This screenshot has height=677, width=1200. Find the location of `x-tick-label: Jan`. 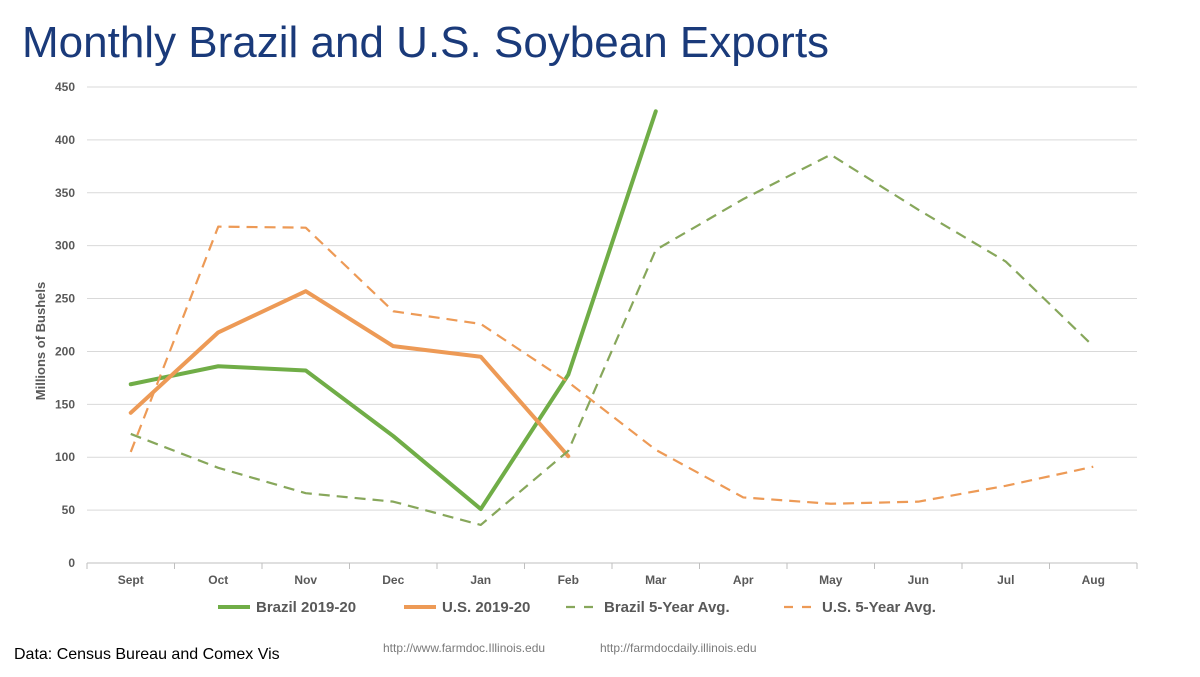

x-tick-label: Jan is located at coordinates (480, 580).